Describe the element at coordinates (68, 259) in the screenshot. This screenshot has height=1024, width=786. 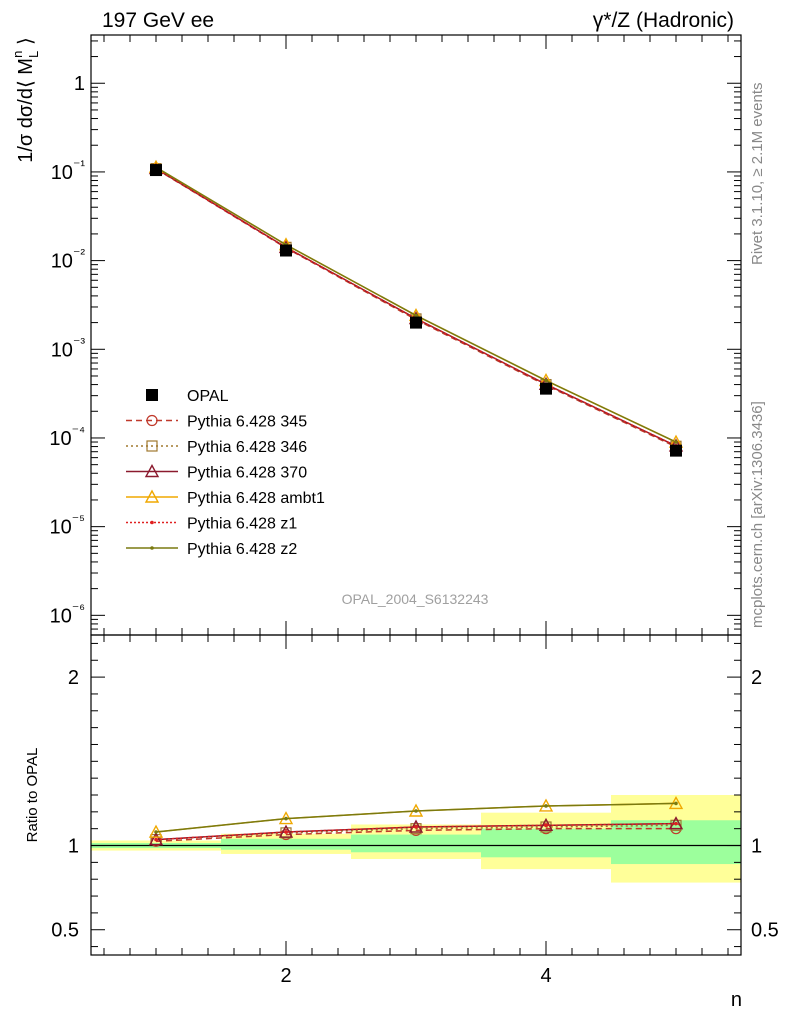
I see `y-tick-label: 10⁻²` at that location.